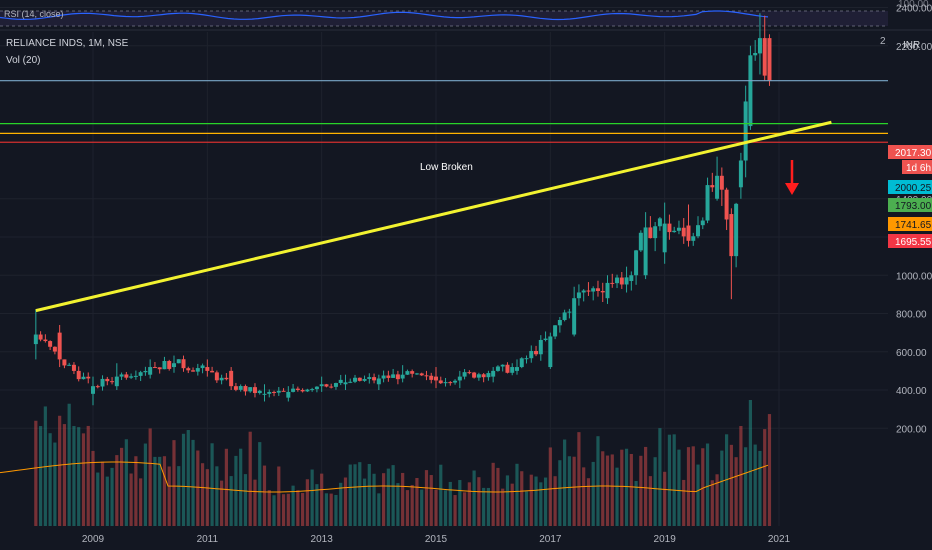 This screenshot has height=550, width=932. Describe the element at coordinates (779, 539) in the screenshot. I see `x-tick-label: 2021` at that location.